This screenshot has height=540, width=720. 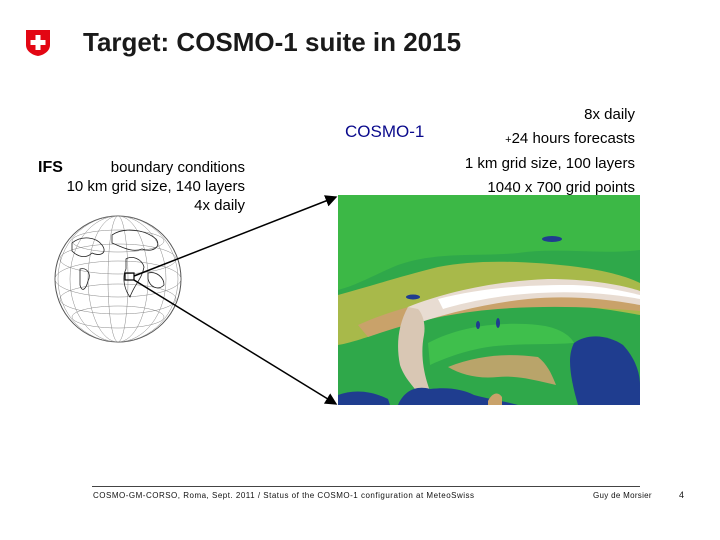 What do you see at coordinates (155, 186) in the screenshot?
I see `ifs-grid-spec: 10 km grid size, 140 layers` at bounding box center [155, 186].